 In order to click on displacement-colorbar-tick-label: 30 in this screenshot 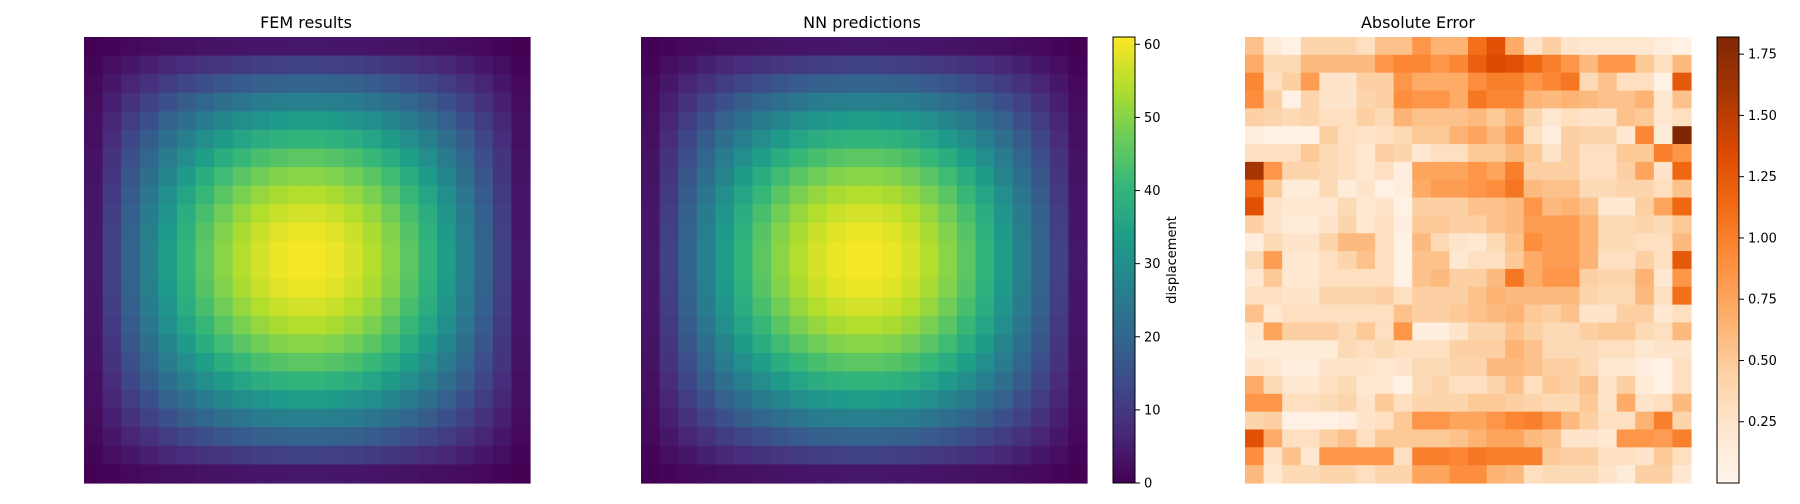, I will do `click(1152, 264)`.